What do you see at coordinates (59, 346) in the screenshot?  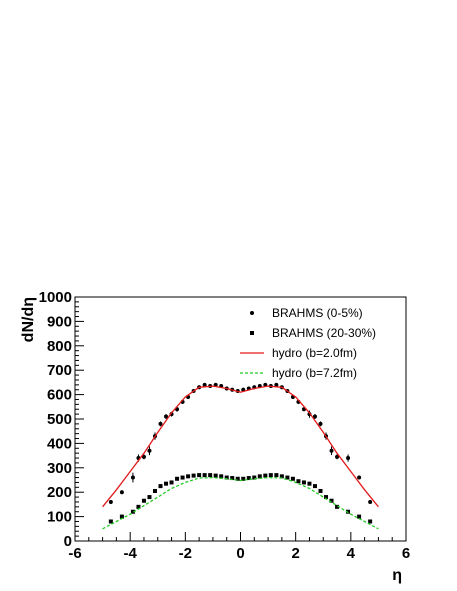 I see `y-tick-label: 800` at bounding box center [59, 346].